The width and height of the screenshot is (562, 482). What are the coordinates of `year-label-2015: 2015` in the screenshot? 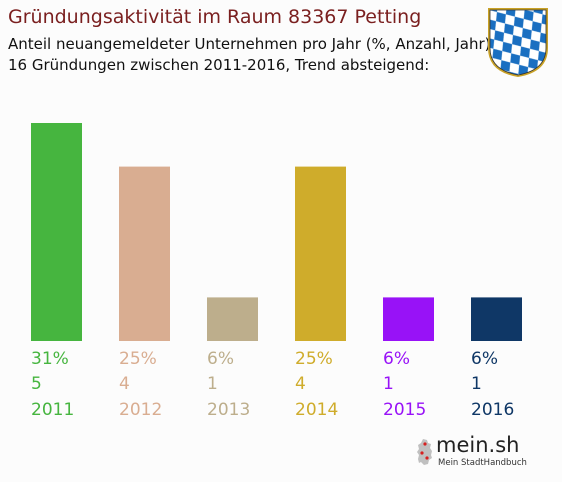 It's located at (404, 410).